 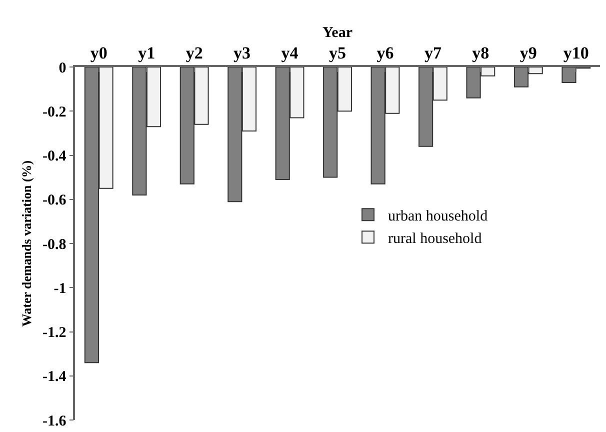 What do you see at coordinates (99, 52) in the screenshot?
I see `x-tick-label: y0` at bounding box center [99, 52].